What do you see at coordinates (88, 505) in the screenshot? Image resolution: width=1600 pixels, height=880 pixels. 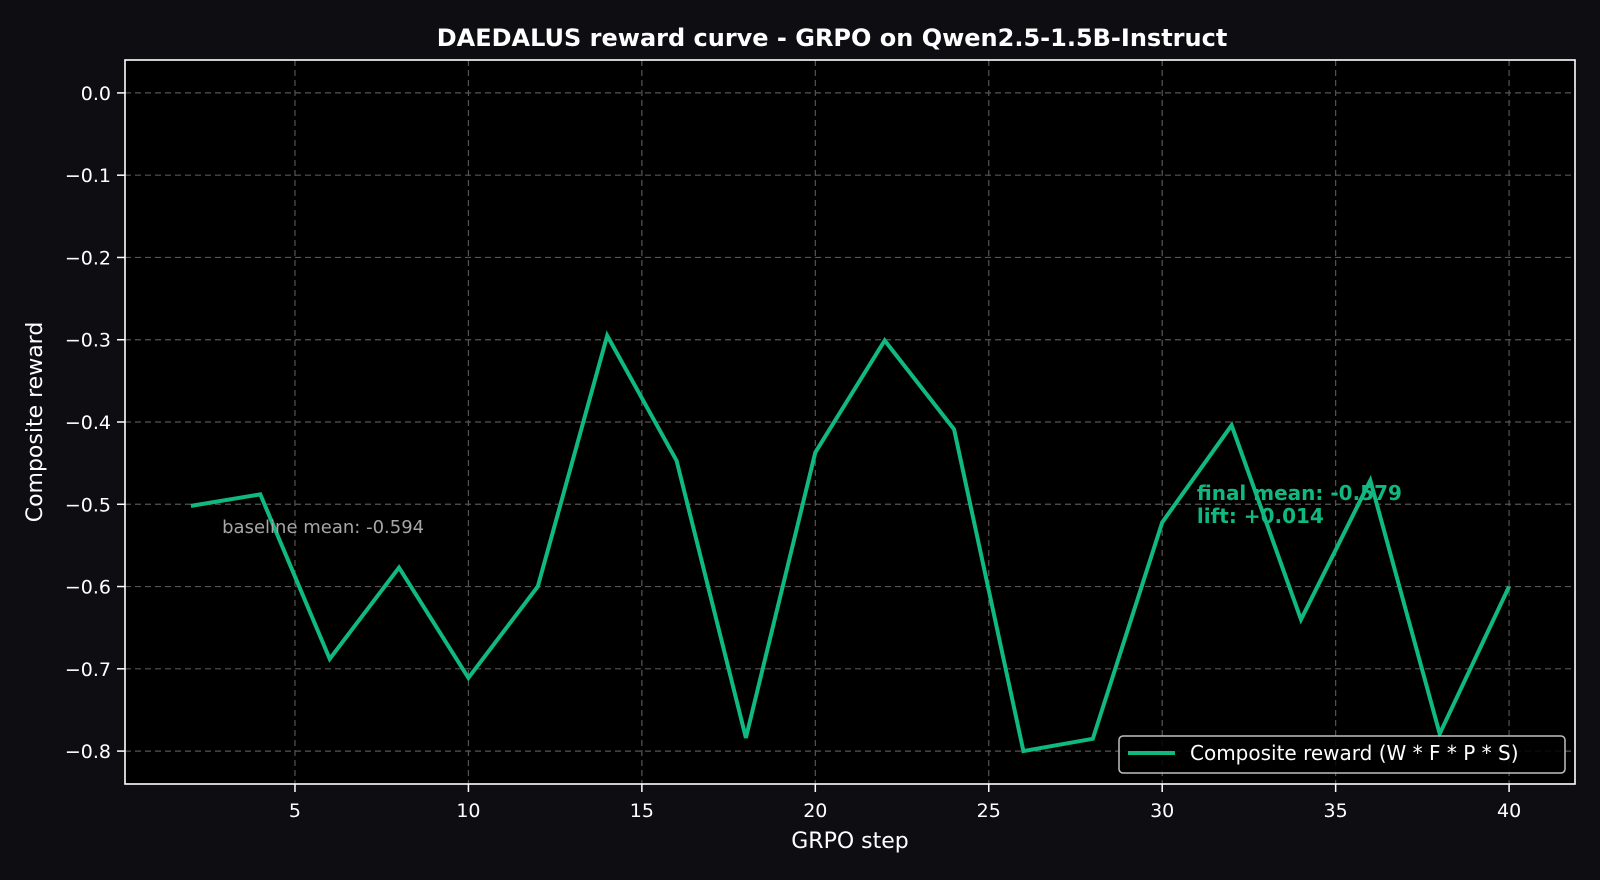 I see `y-tick-label: −0.5` at bounding box center [88, 505].